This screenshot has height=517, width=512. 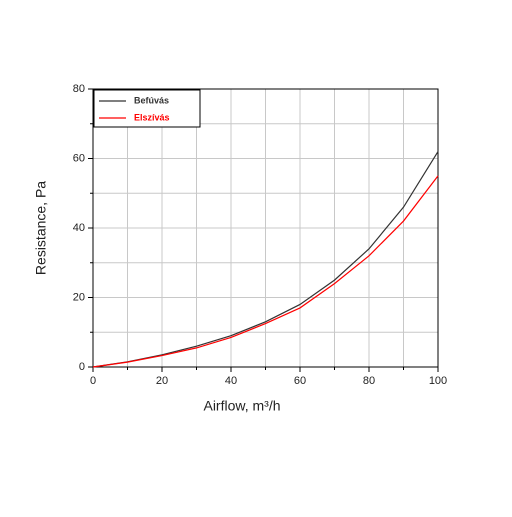 I want to click on x-tick-label: 100, so click(x=438, y=381).